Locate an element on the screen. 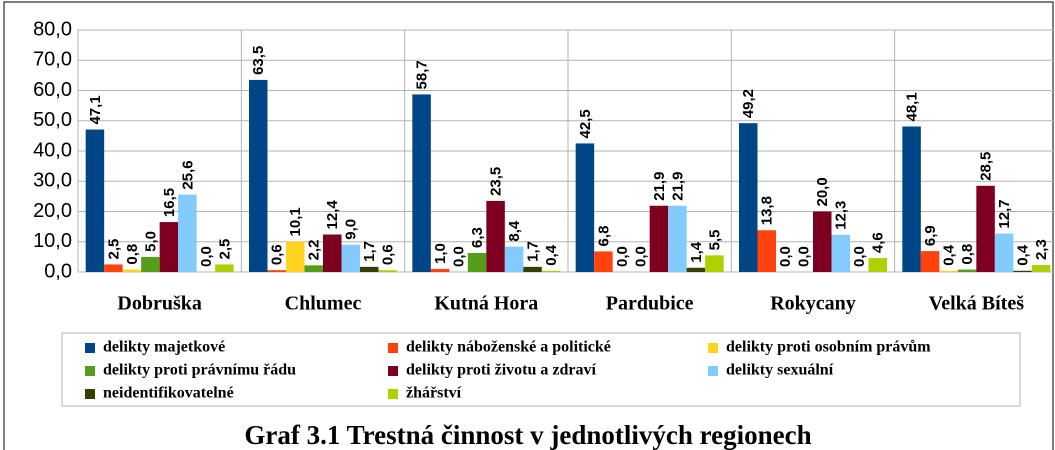 The height and width of the screenshot is (450, 1055). x-tick-label: Rokycany is located at coordinates (813, 304).